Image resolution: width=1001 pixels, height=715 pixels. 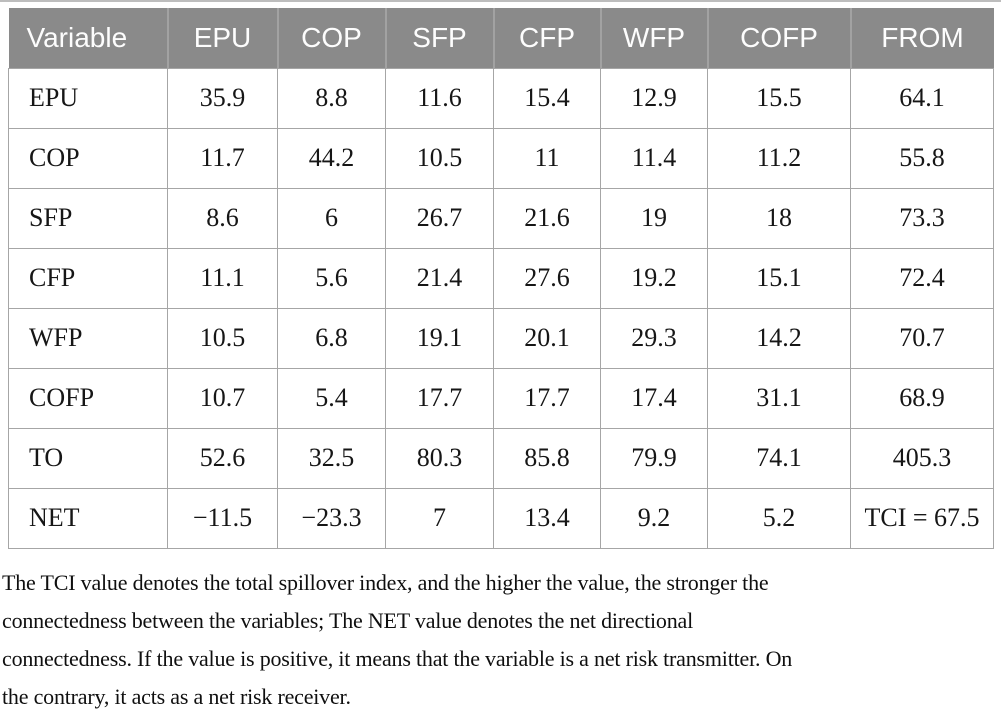 I want to click on header-row: Variable EPU COP SFP CFP WFP COFP FROM, so click(x=501, y=38).